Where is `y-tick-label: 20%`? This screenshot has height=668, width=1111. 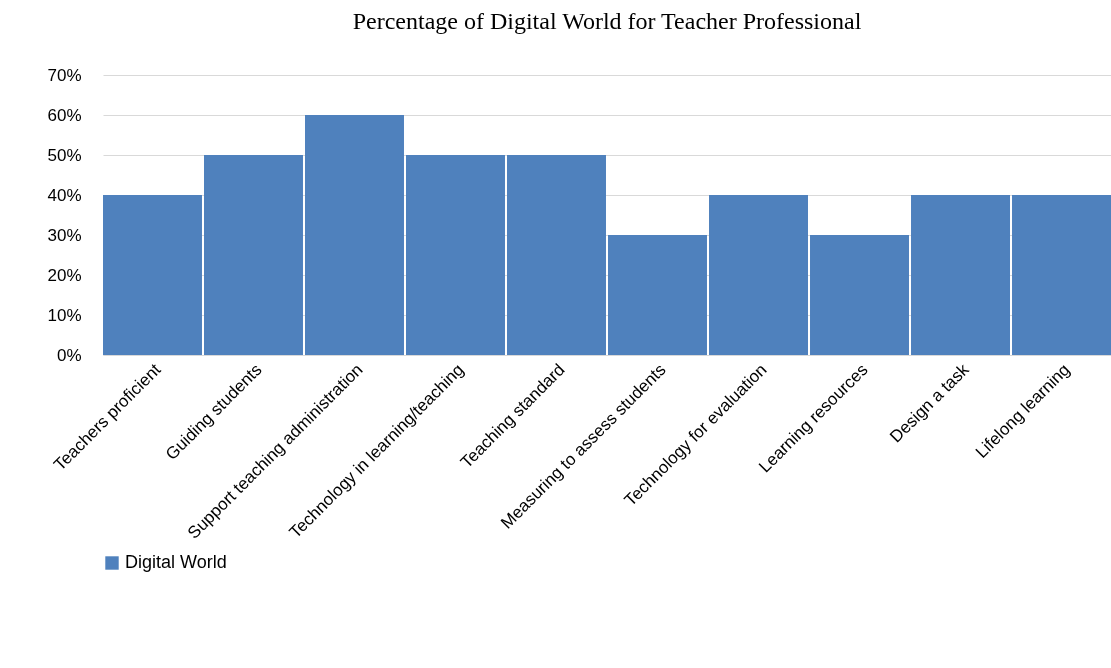 y-tick-label: 20% is located at coordinates (64, 275).